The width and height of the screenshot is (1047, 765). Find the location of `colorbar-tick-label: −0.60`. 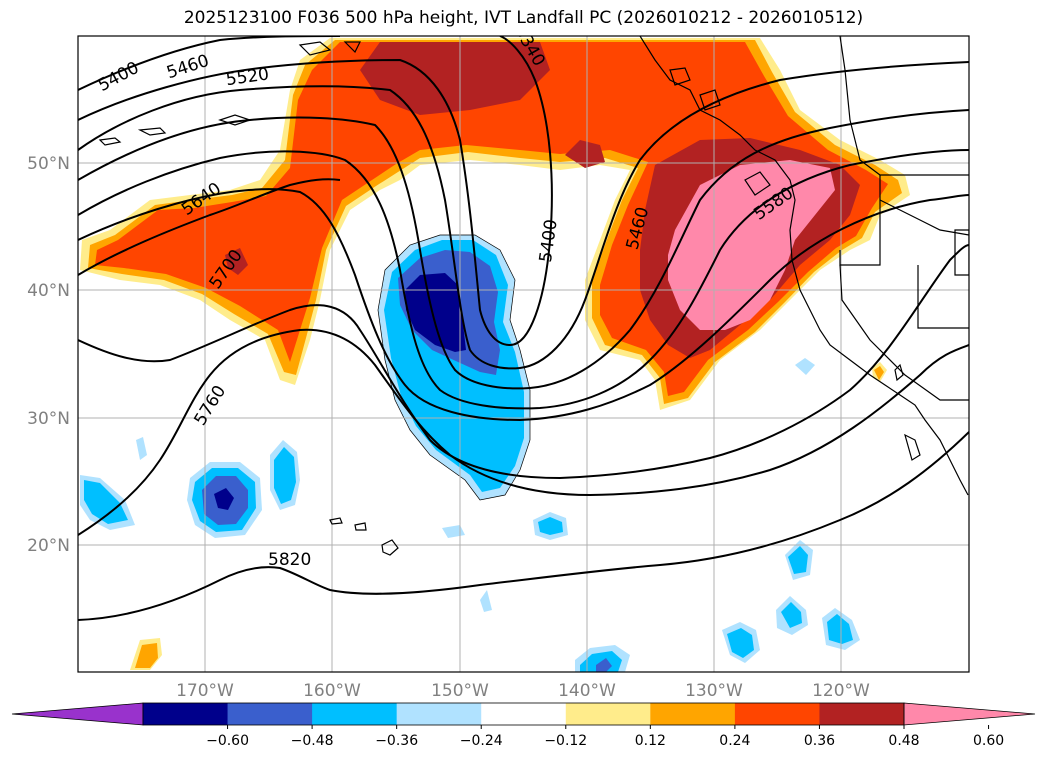

colorbar-tick-label: −0.60 is located at coordinates (227, 741).